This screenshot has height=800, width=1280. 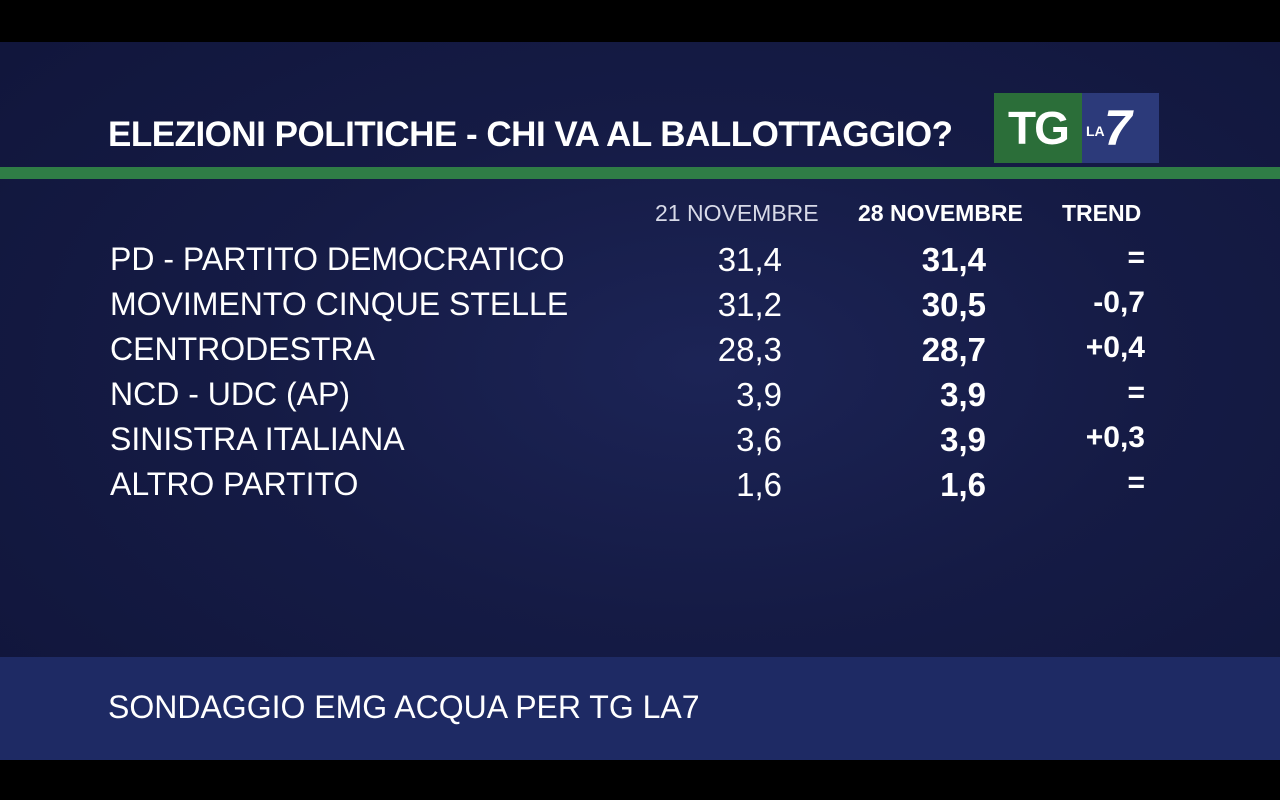 I want to click on logo-la7: LA 7, so click(x=1120, y=128).